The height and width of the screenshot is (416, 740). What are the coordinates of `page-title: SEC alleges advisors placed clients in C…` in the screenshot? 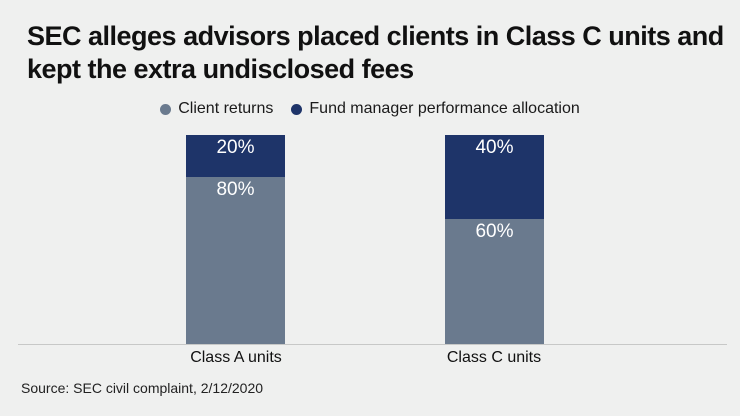 It's located at (375, 52).